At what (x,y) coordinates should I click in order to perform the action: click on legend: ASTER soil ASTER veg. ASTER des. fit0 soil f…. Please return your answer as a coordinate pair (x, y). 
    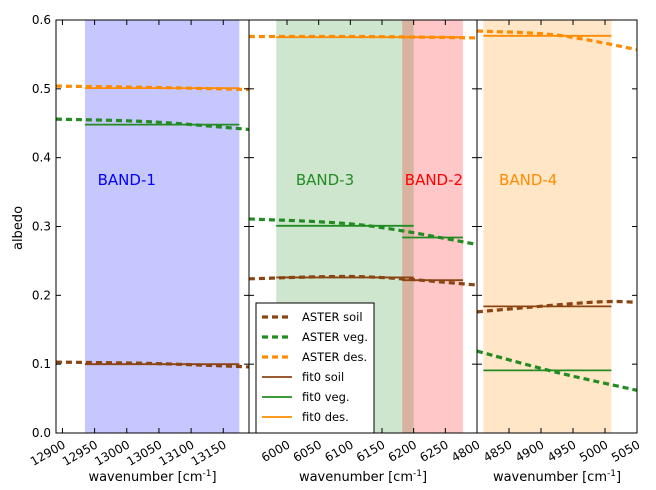
    Looking at the image, I should click on (315, 368).